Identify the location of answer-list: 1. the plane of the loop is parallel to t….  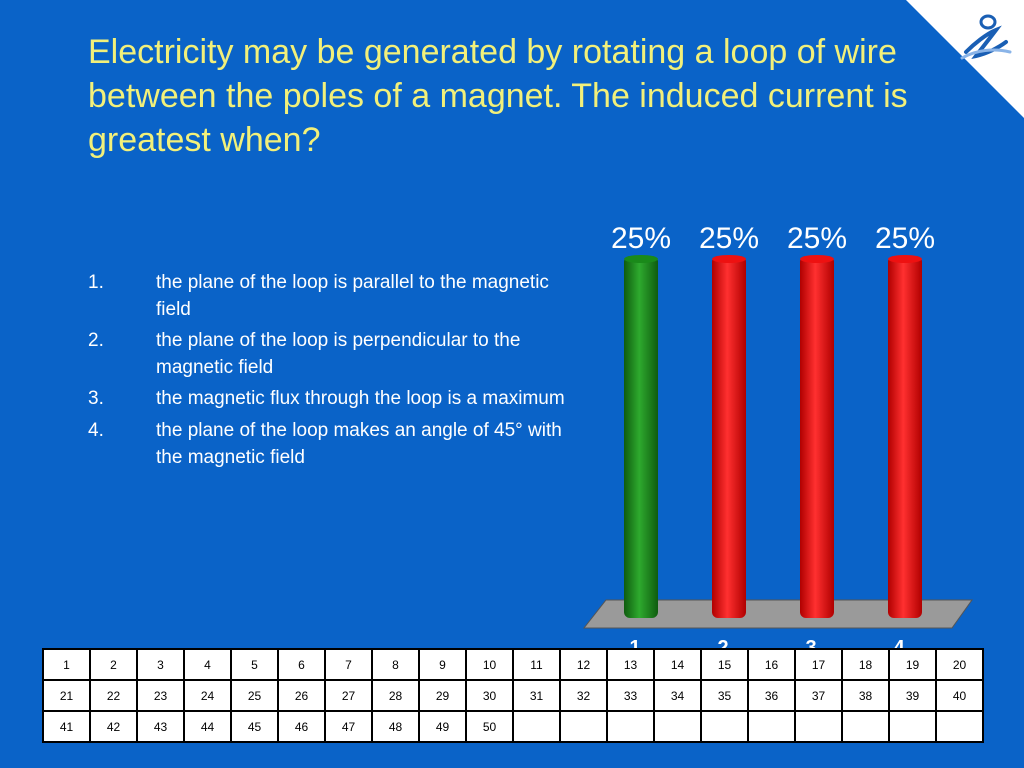
(328, 373).